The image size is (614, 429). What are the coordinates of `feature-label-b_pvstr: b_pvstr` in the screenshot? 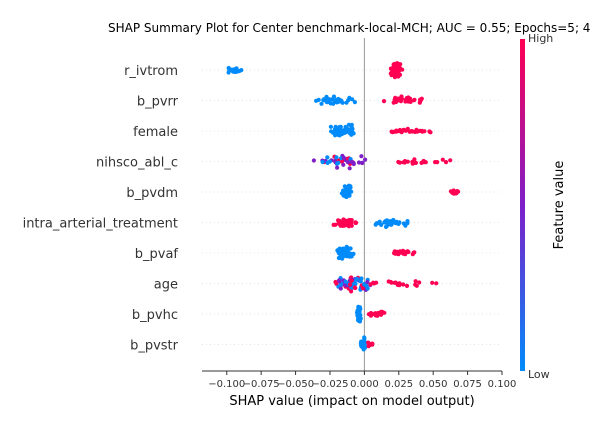 It's located at (154, 346).